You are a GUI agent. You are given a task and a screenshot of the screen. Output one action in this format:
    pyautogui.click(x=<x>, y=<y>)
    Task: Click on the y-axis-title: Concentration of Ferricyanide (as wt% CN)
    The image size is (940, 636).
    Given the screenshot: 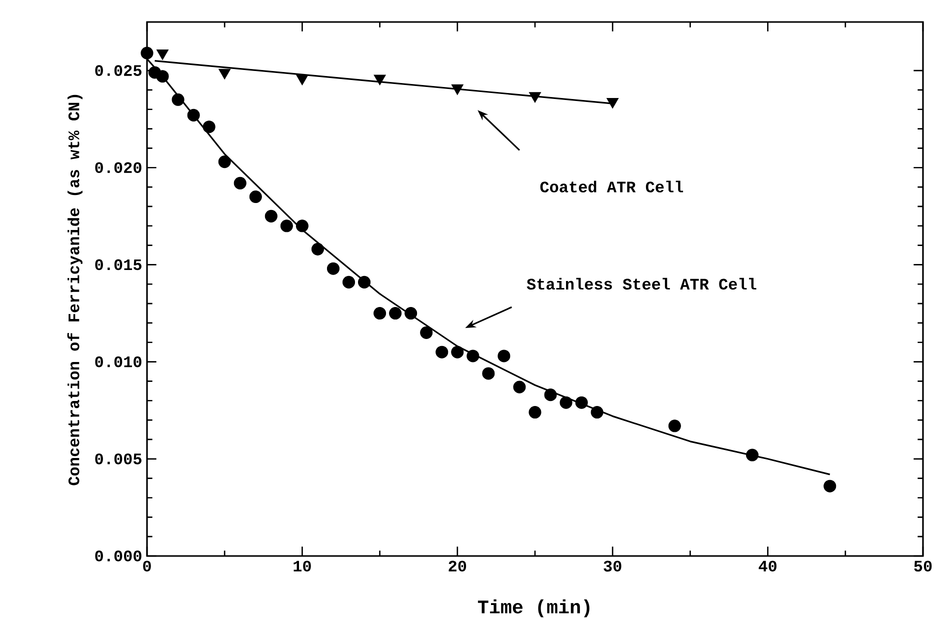 What is the action you would take?
    pyautogui.click(x=74, y=290)
    